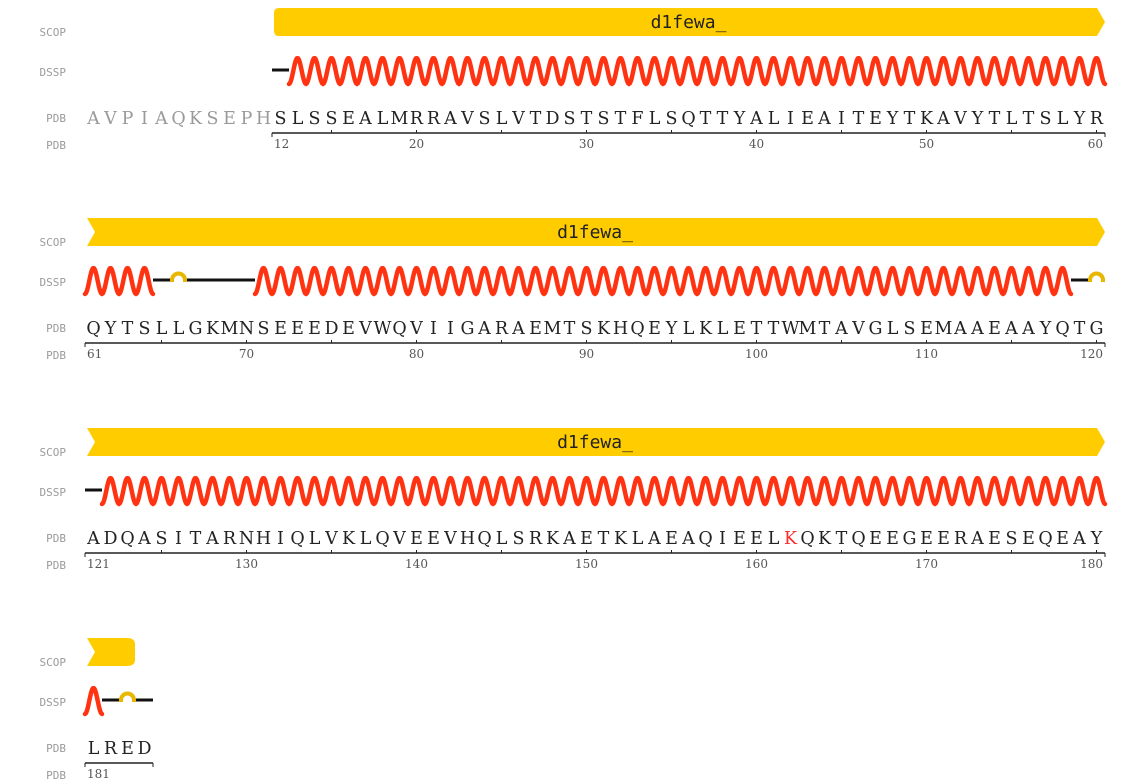 The image size is (1133, 781). What do you see at coordinates (98, 564) in the screenshot?
I see `residue-number: 121` at bounding box center [98, 564].